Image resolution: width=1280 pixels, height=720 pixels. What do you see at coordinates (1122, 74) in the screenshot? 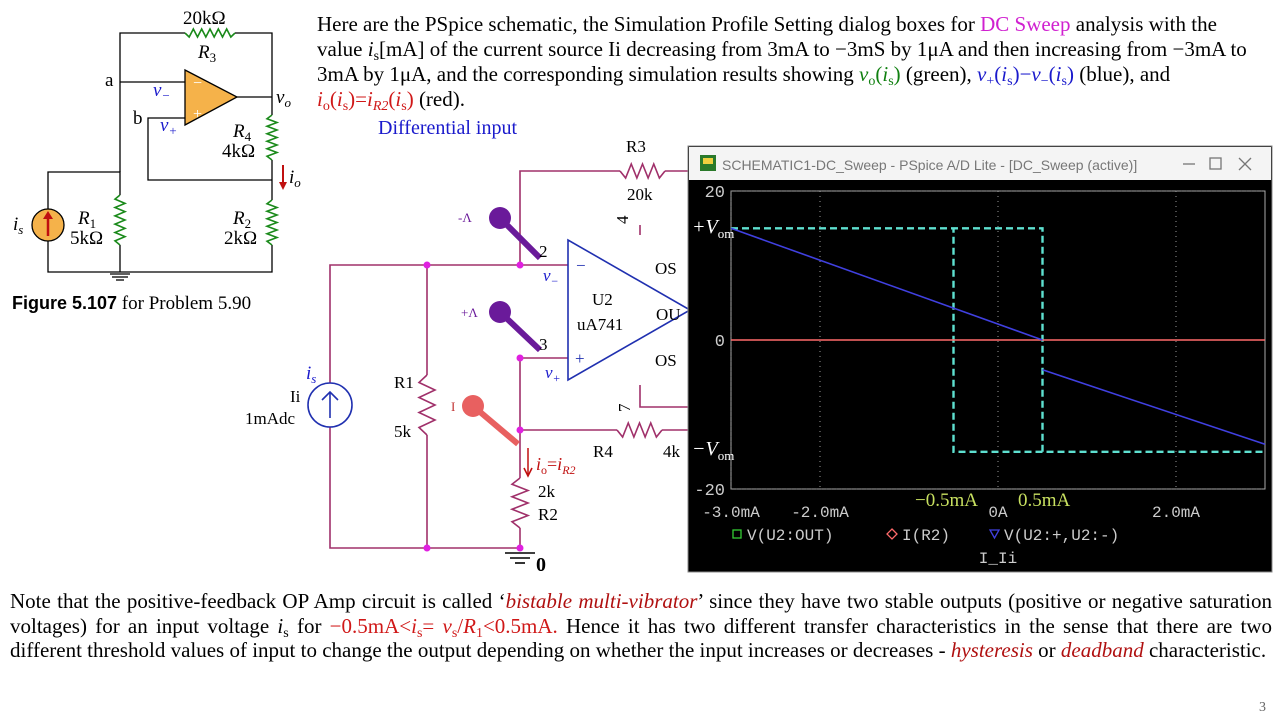
I see `text: (blue), and` at bounding box center [1122, 74].